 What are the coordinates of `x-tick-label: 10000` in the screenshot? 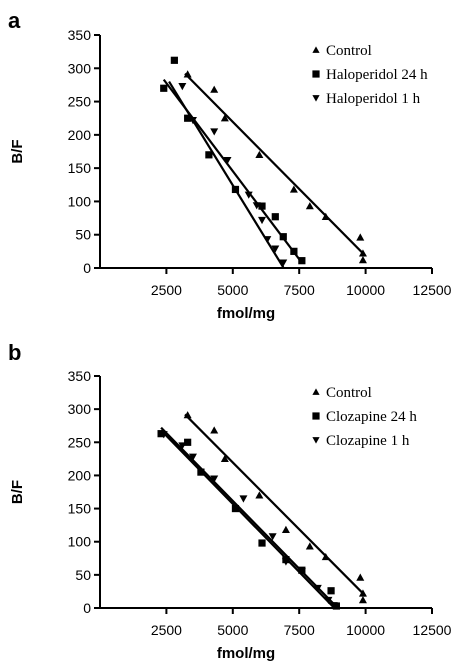 It's located at (365, 290).